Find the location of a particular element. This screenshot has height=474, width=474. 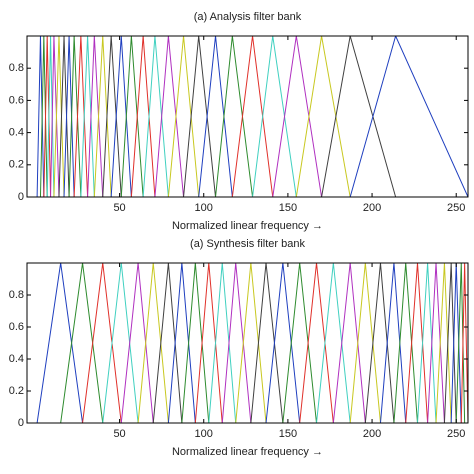

chart-title: (a) Analysis filter bank is located at coordinates (248, 17).